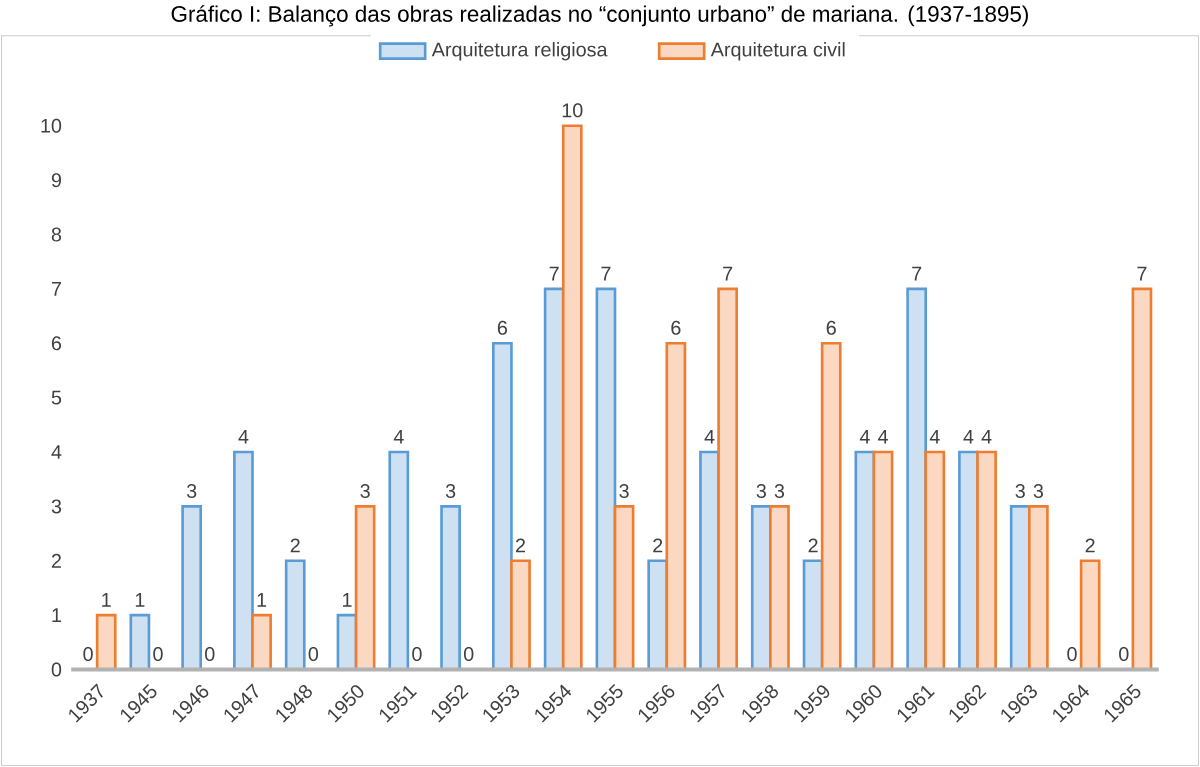 Image resolution: width=1200 pixels, height=767 pixels. What do you see at coordinates (56, 560) in the screenshot?
I see `y-tick-label: 2` at bounding box center [56, 560].